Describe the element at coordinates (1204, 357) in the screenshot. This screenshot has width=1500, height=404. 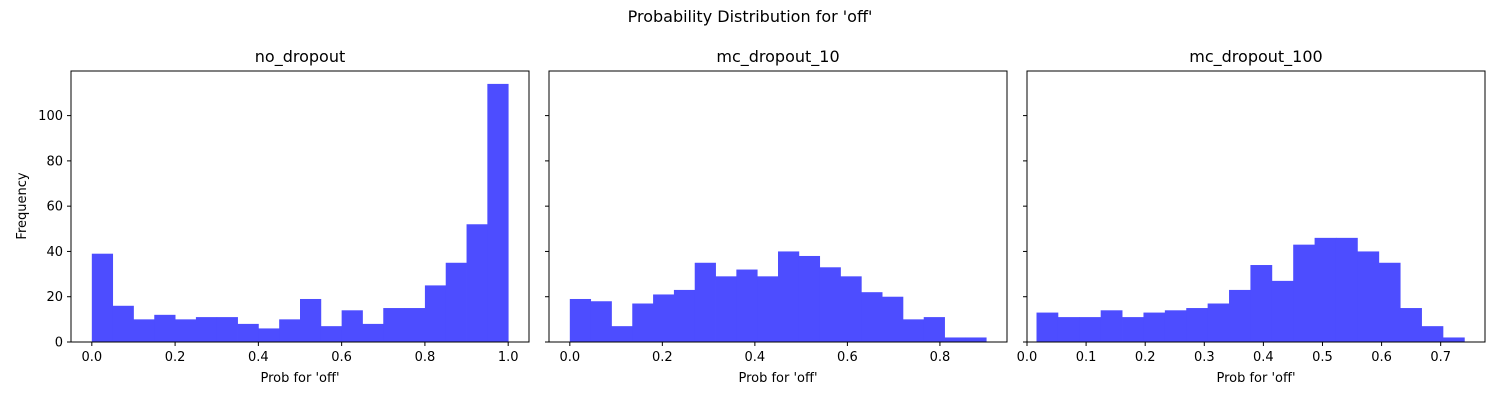
I see `x-tick-label: 0.3` at that location.